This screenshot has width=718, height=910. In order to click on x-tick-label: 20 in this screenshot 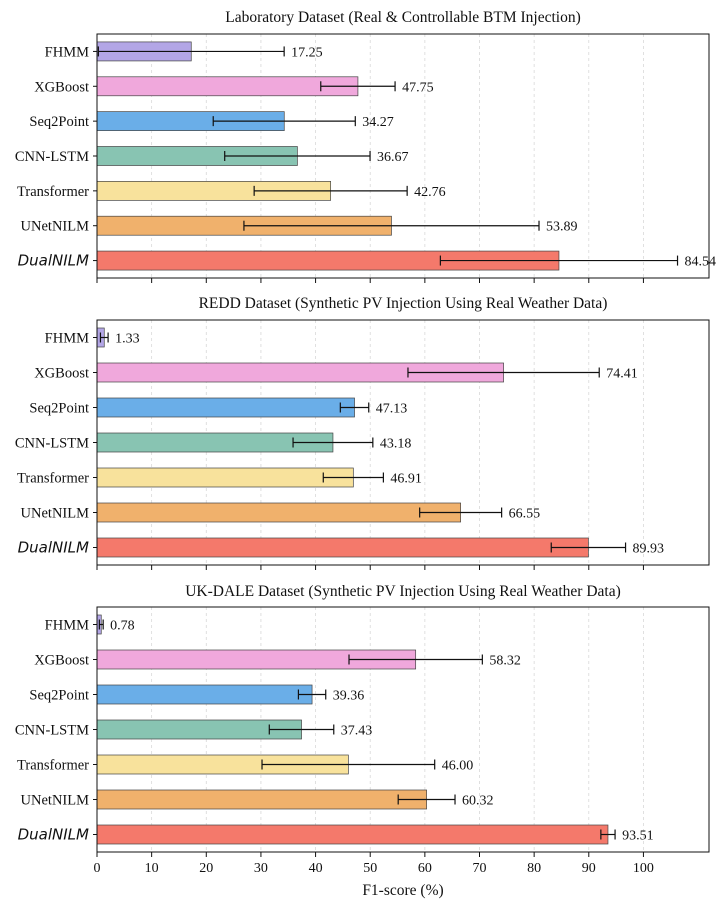, I will do `click(206, 868)`.